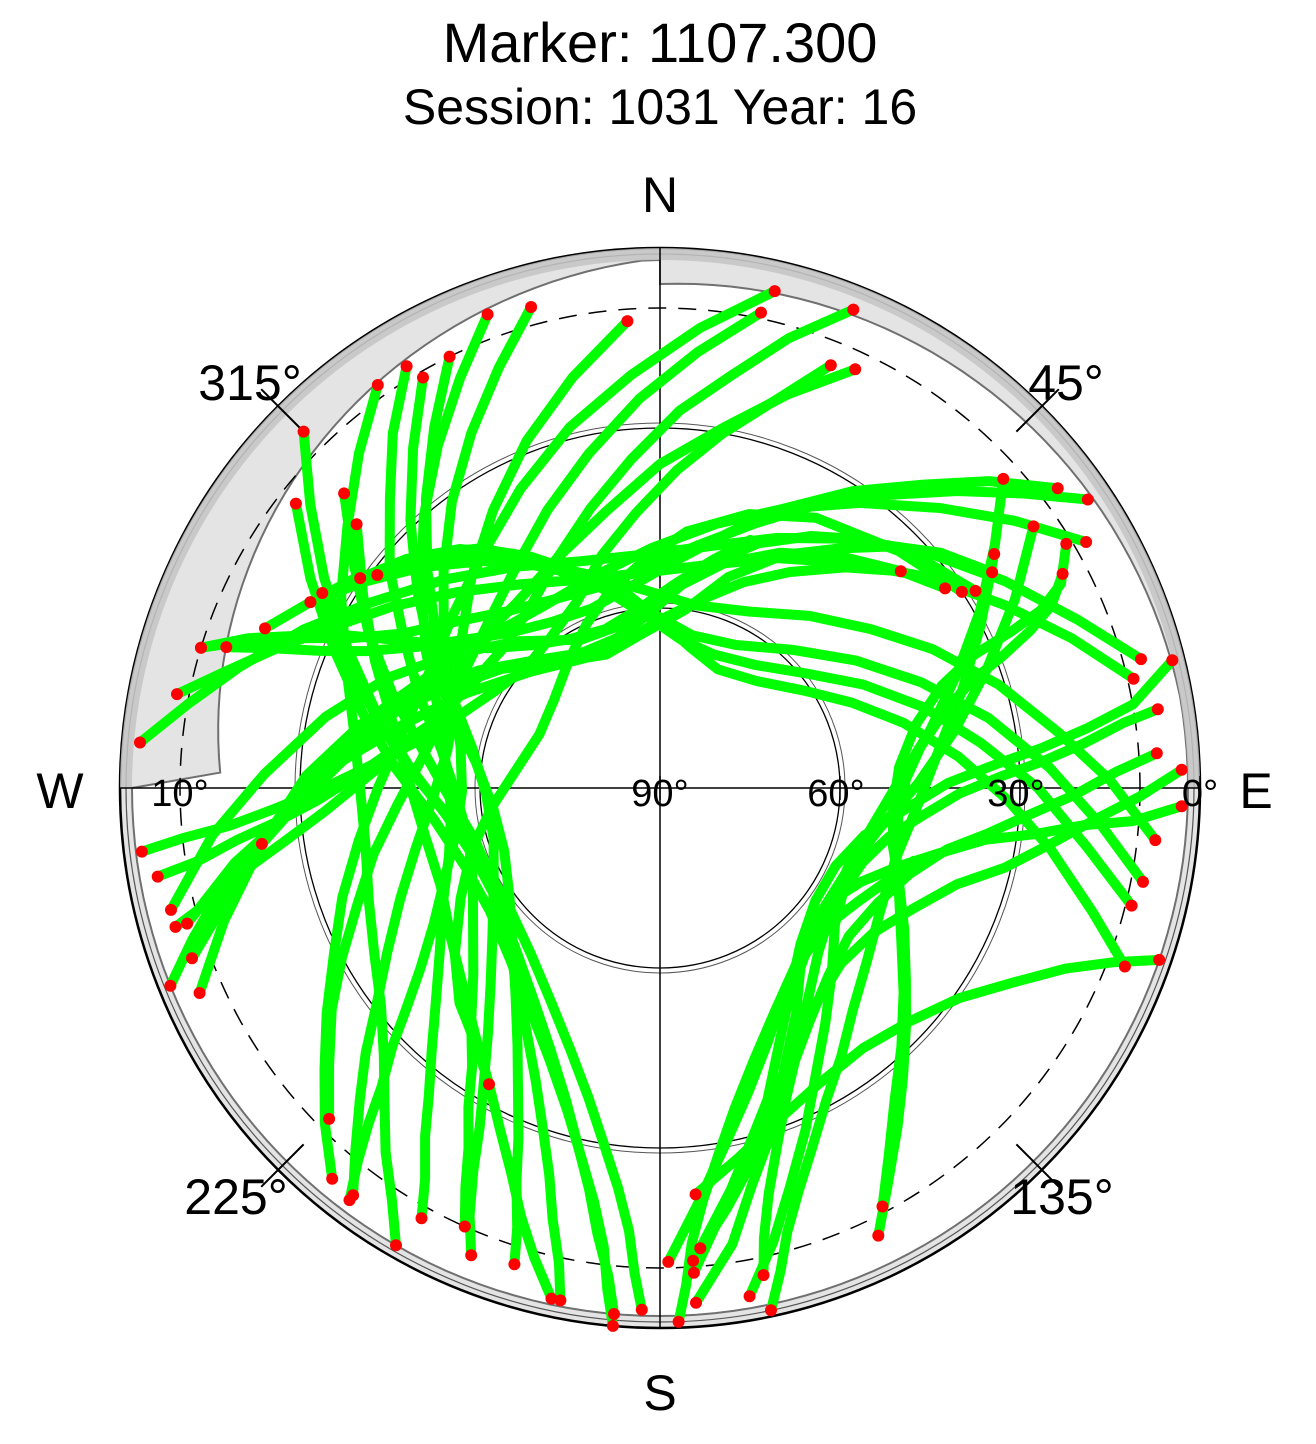 This screenshot has width=1316, height=1444. What do you see at coordinates (1066, 543) in the screenshot?
I see `track-6-start-point` at bounding box center [1066, 543].